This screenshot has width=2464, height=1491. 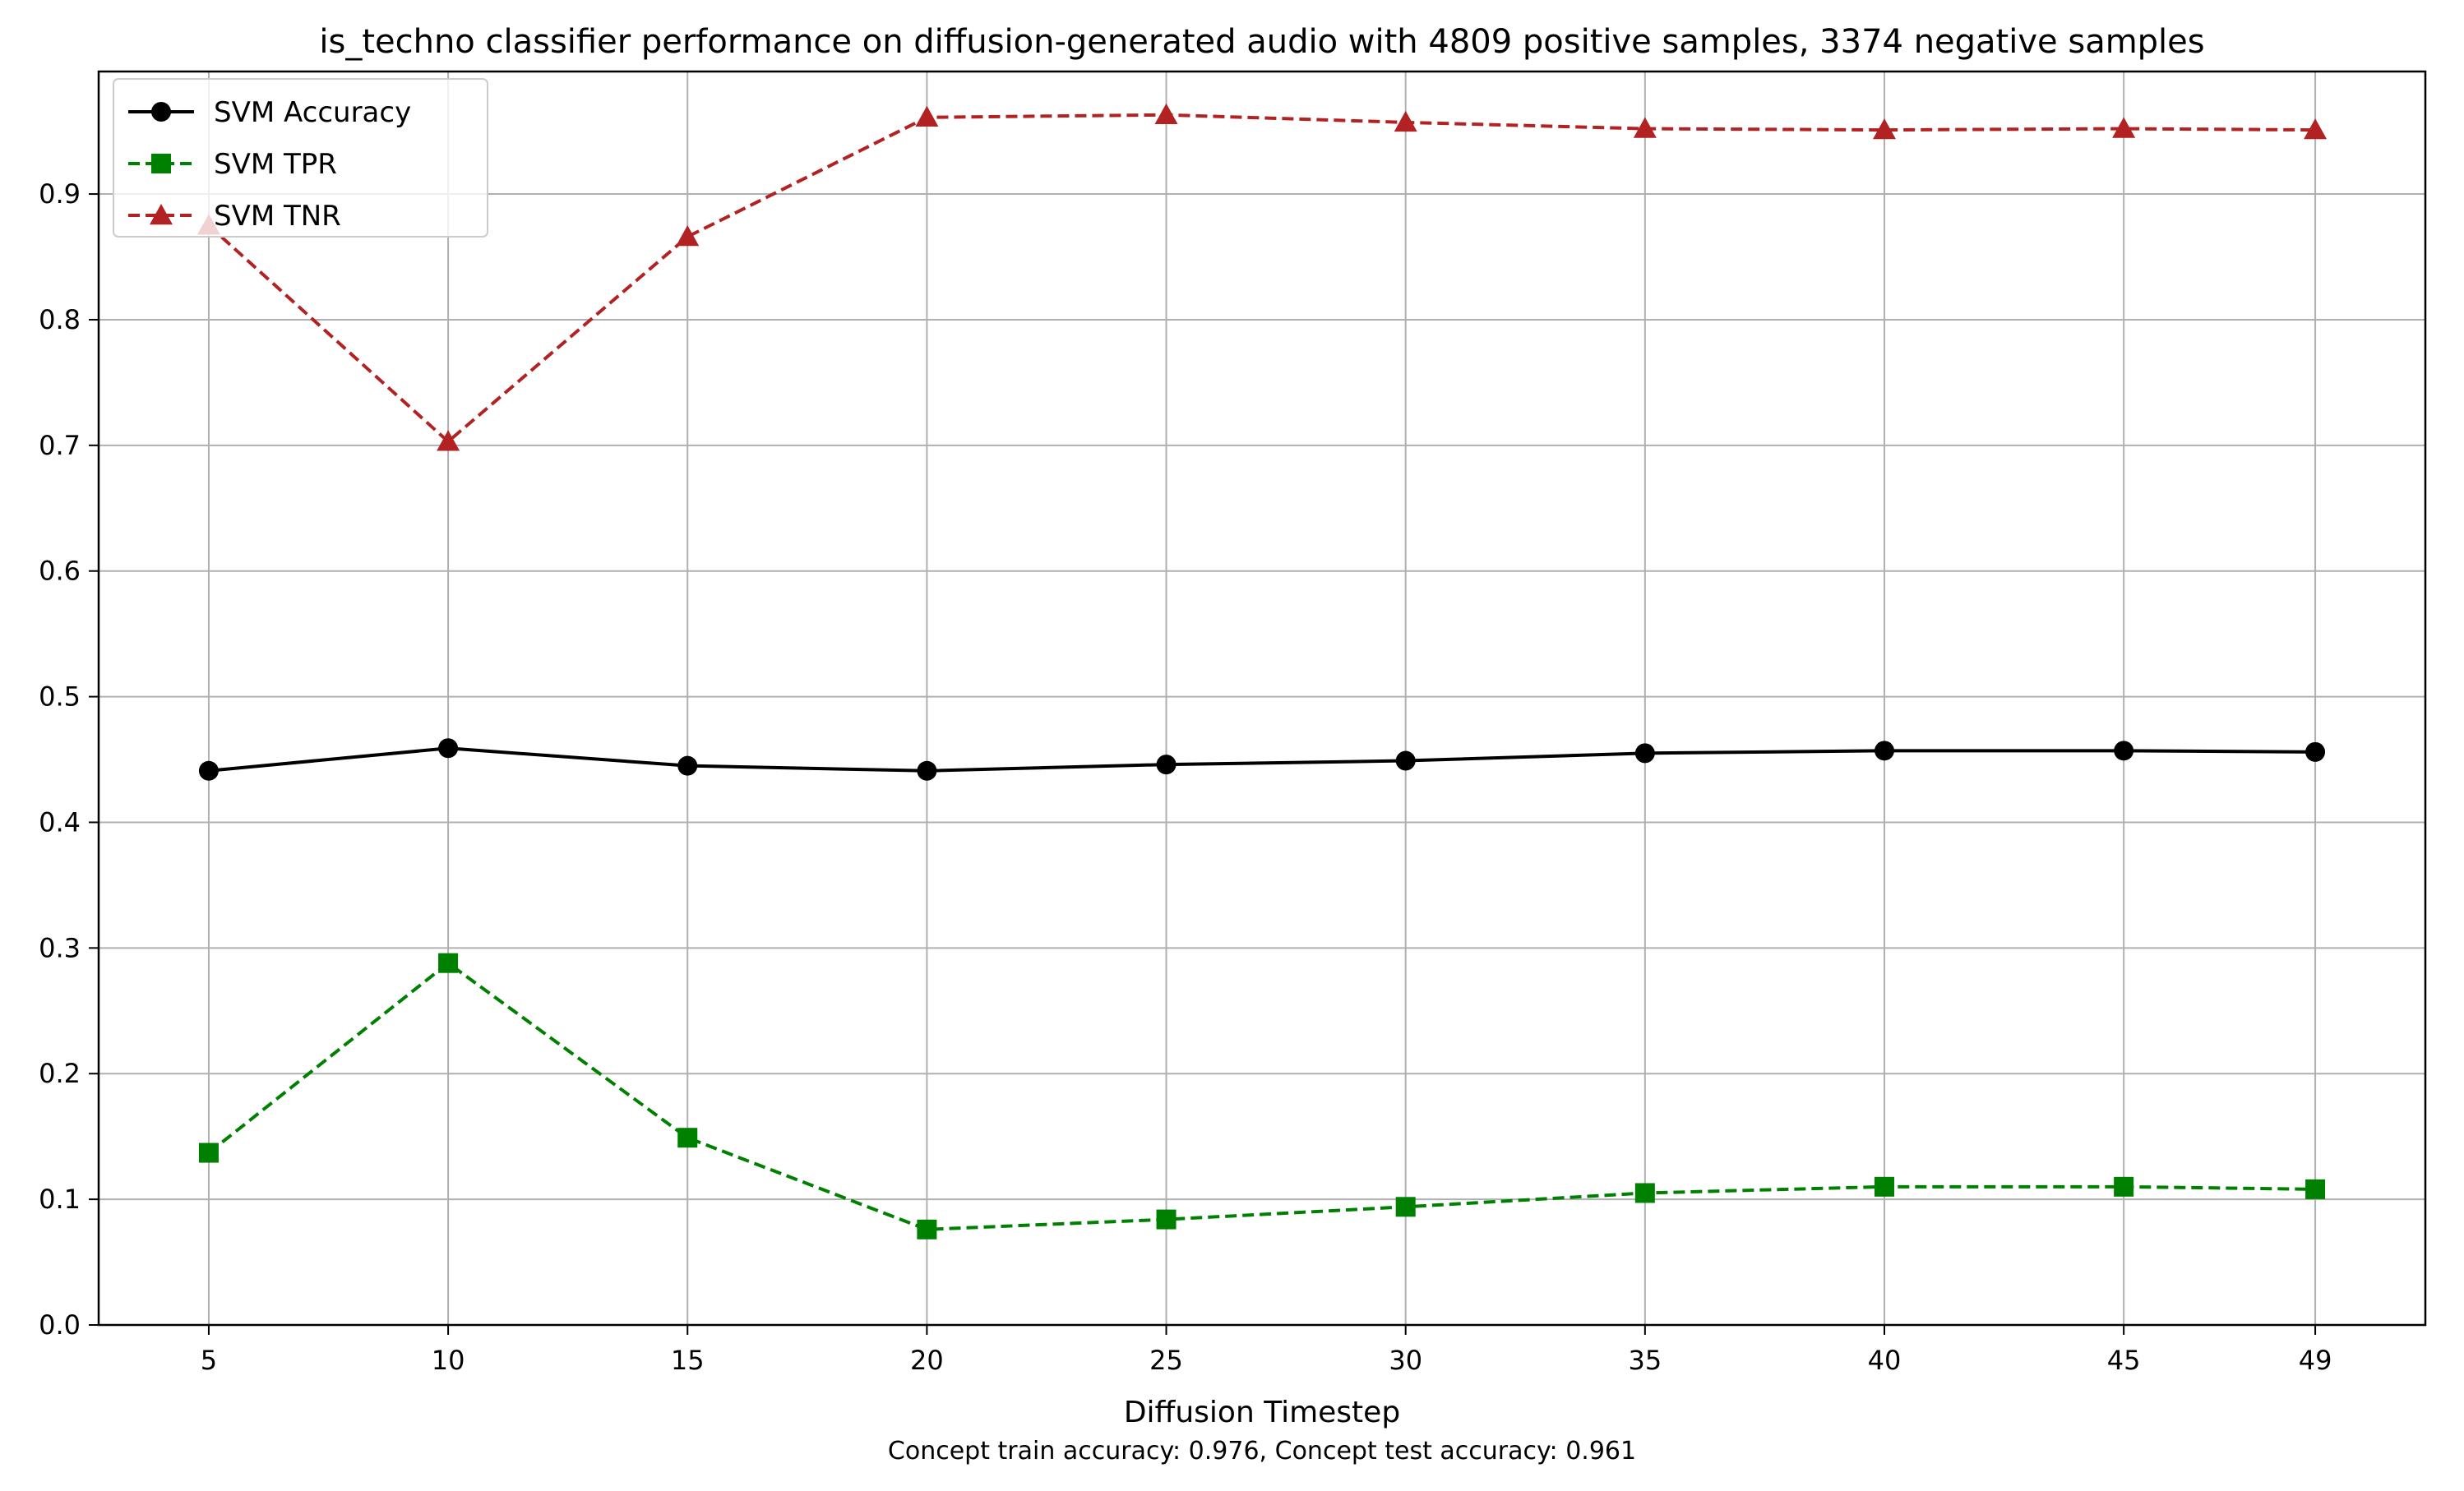 What do you see at coordinates (2315, 1360) in the screenshot?
I see `x-tick-label: 49` at bounding box center [2315, 1360].